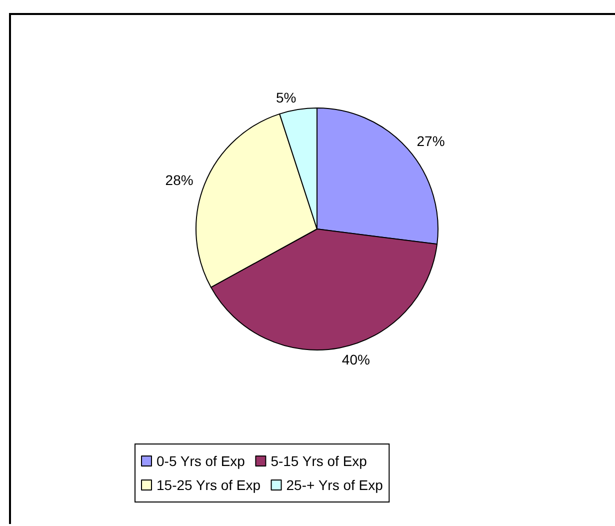 The image size is (615, 526). What do you see at coordinates (430, 141) in the screenshot?
I see `data-label: 27%` at bounding box center [430, 141].